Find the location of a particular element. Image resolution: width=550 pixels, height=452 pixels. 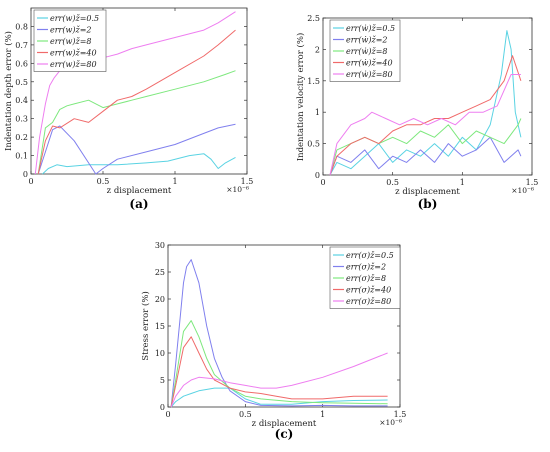

legend-label: err(ẇ)ž=40 is located at coordinates (369, 63).